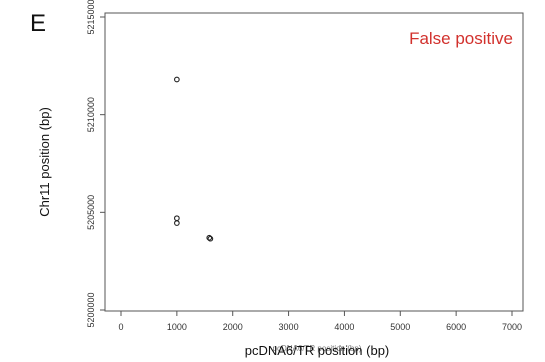 Image resolution: width=545 pixels, height=362 pixels. What do you see at coordinates (456, 327) in the screenshot?
I see `x-tick-label: 6000` at bounding box center [456, 327].